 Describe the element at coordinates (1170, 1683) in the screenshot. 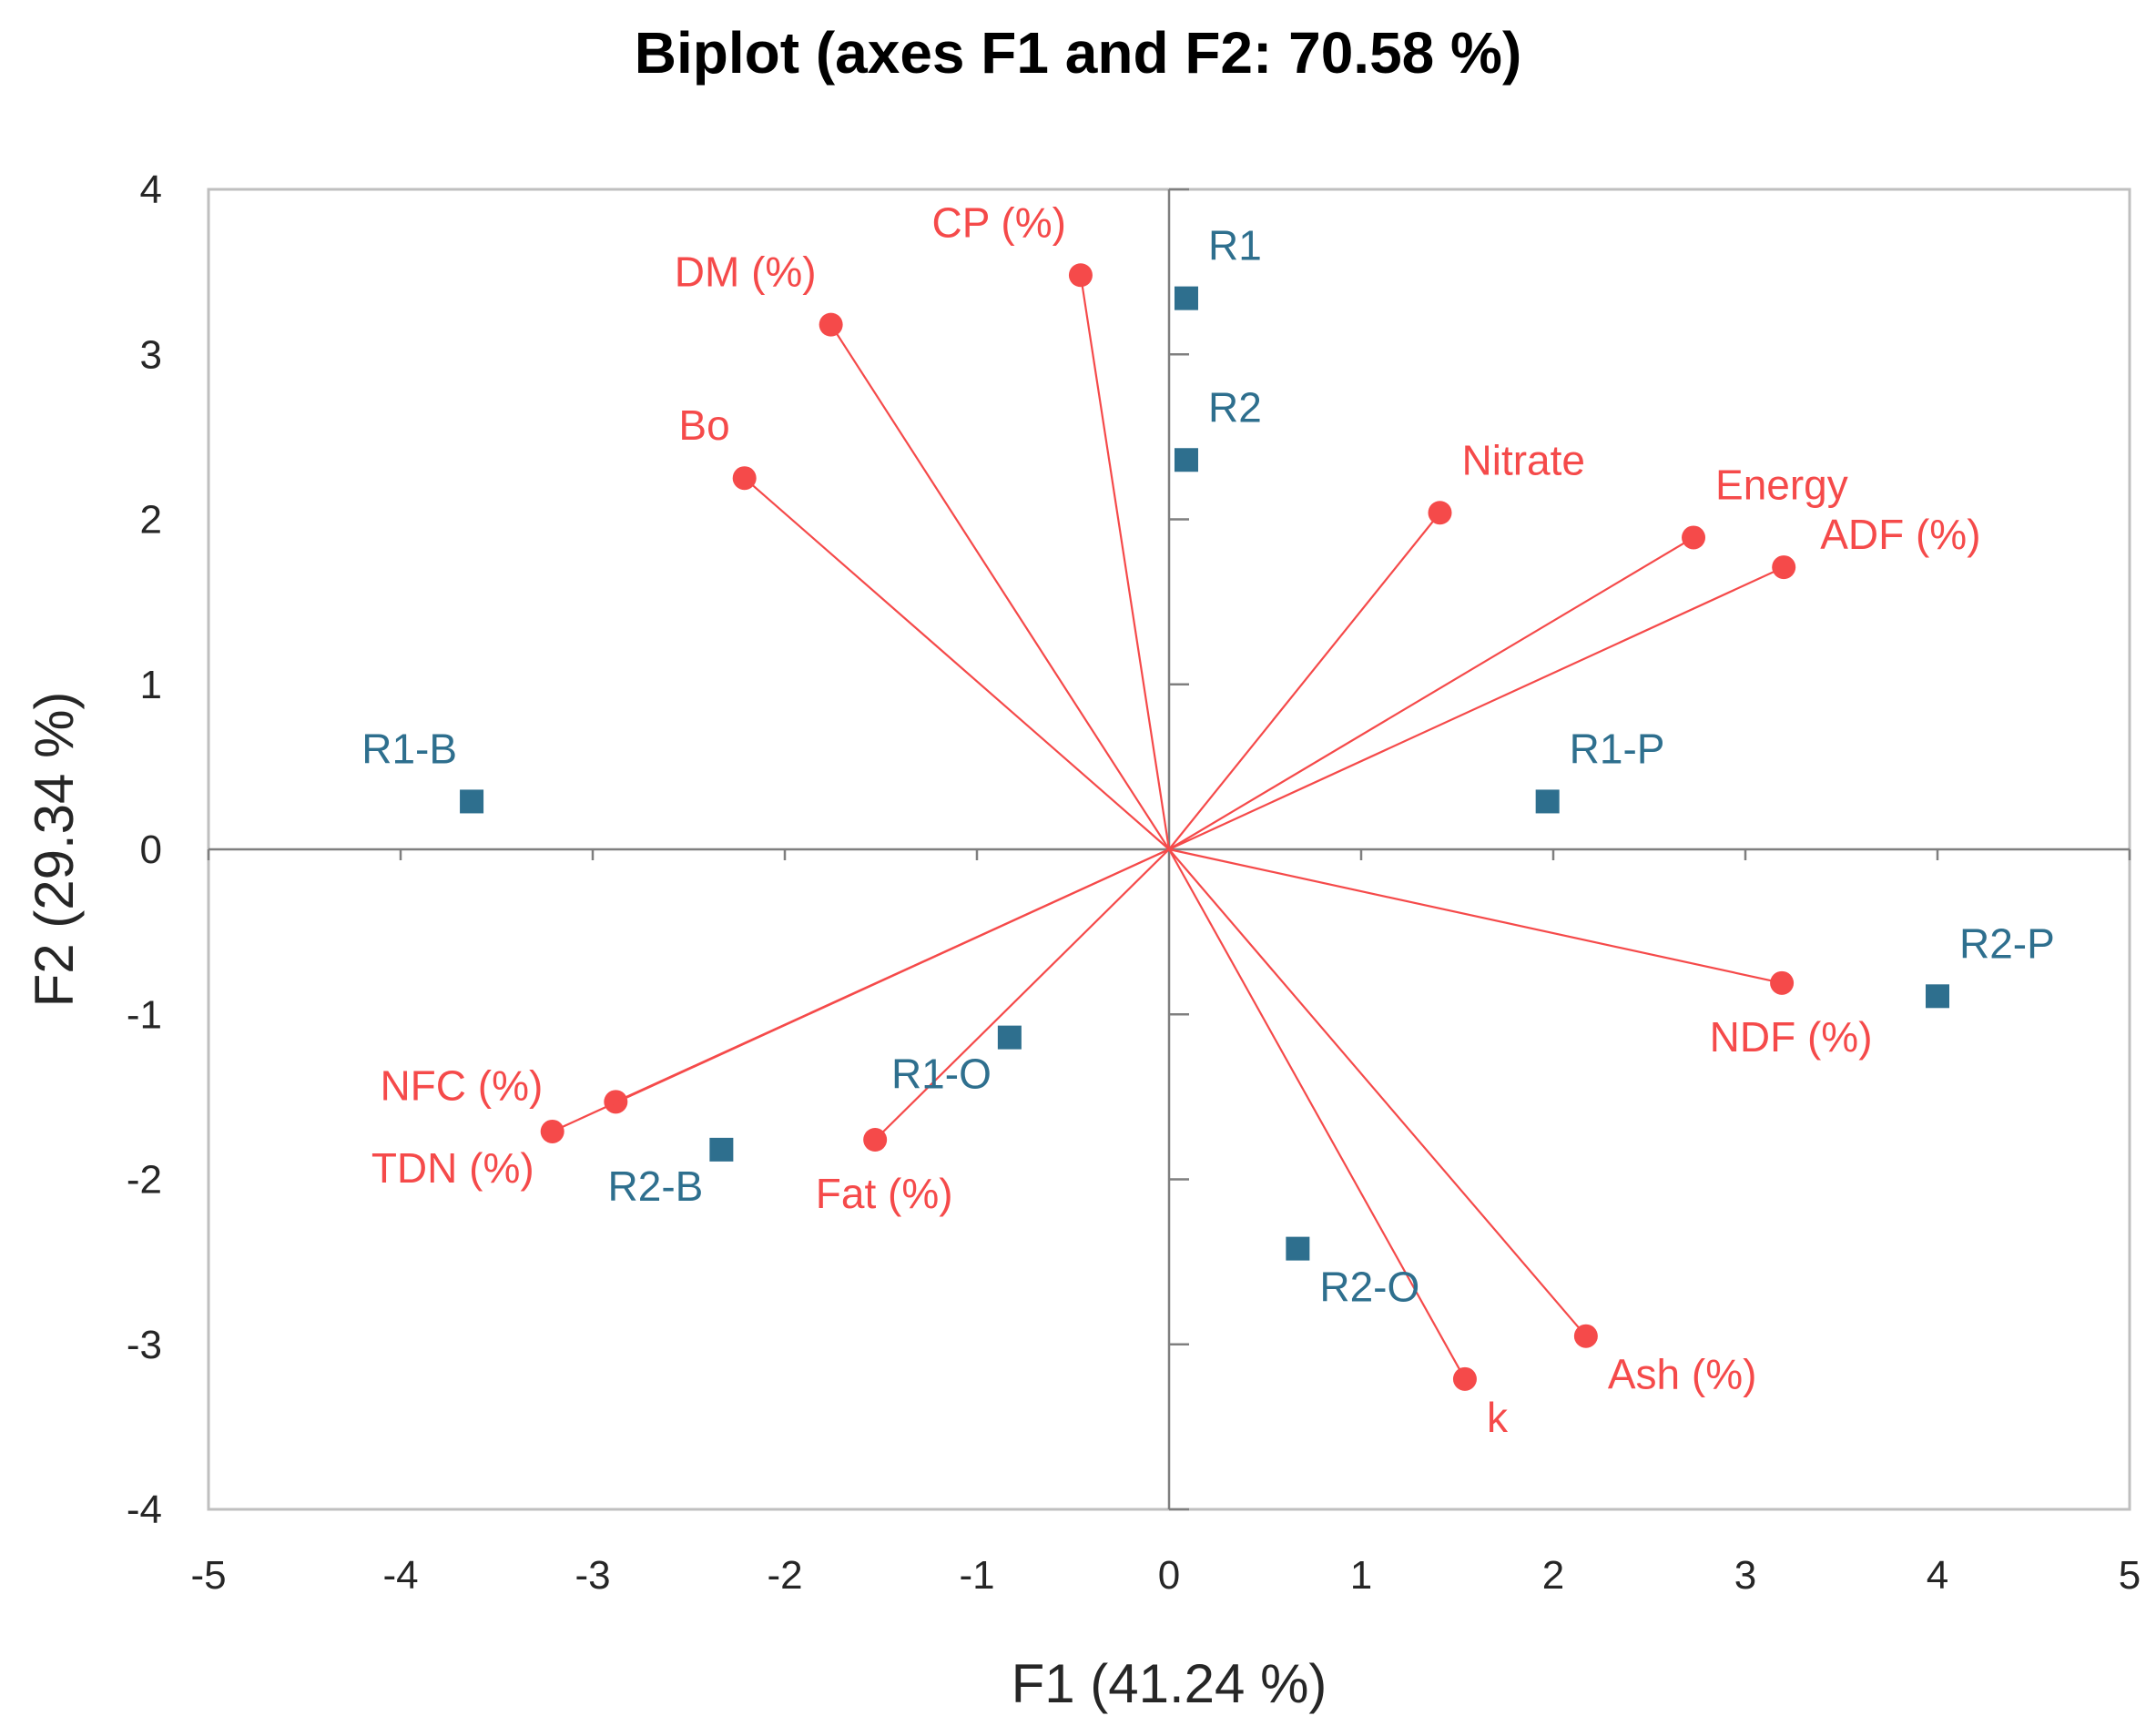

I see `x-axis-title: F1 (41.24 %)` at that location.